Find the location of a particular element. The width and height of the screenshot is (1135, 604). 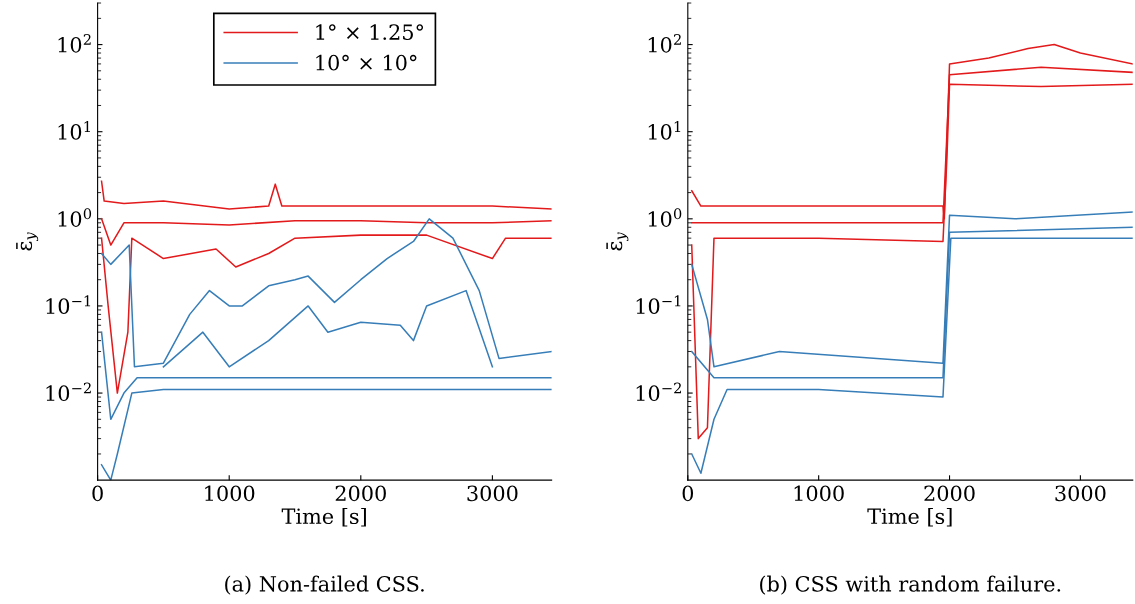

legend-label: 10° × 10° is located at coordinates (366, 62).